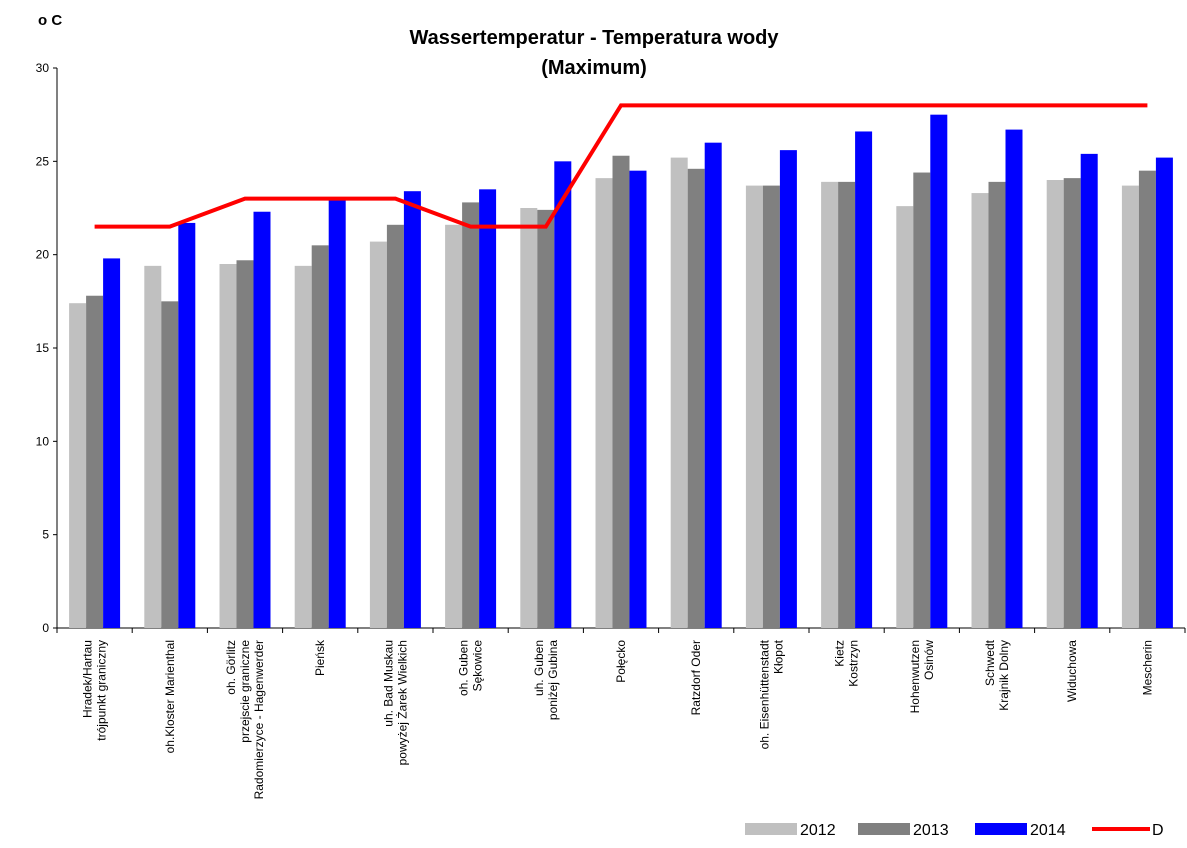 The height and width of the screenshot is (848, 1187). What do you see at coordinates (929, 660) in the screenshot?
I see `x-tick-label: Osinów` at bounding box center [929, 660].